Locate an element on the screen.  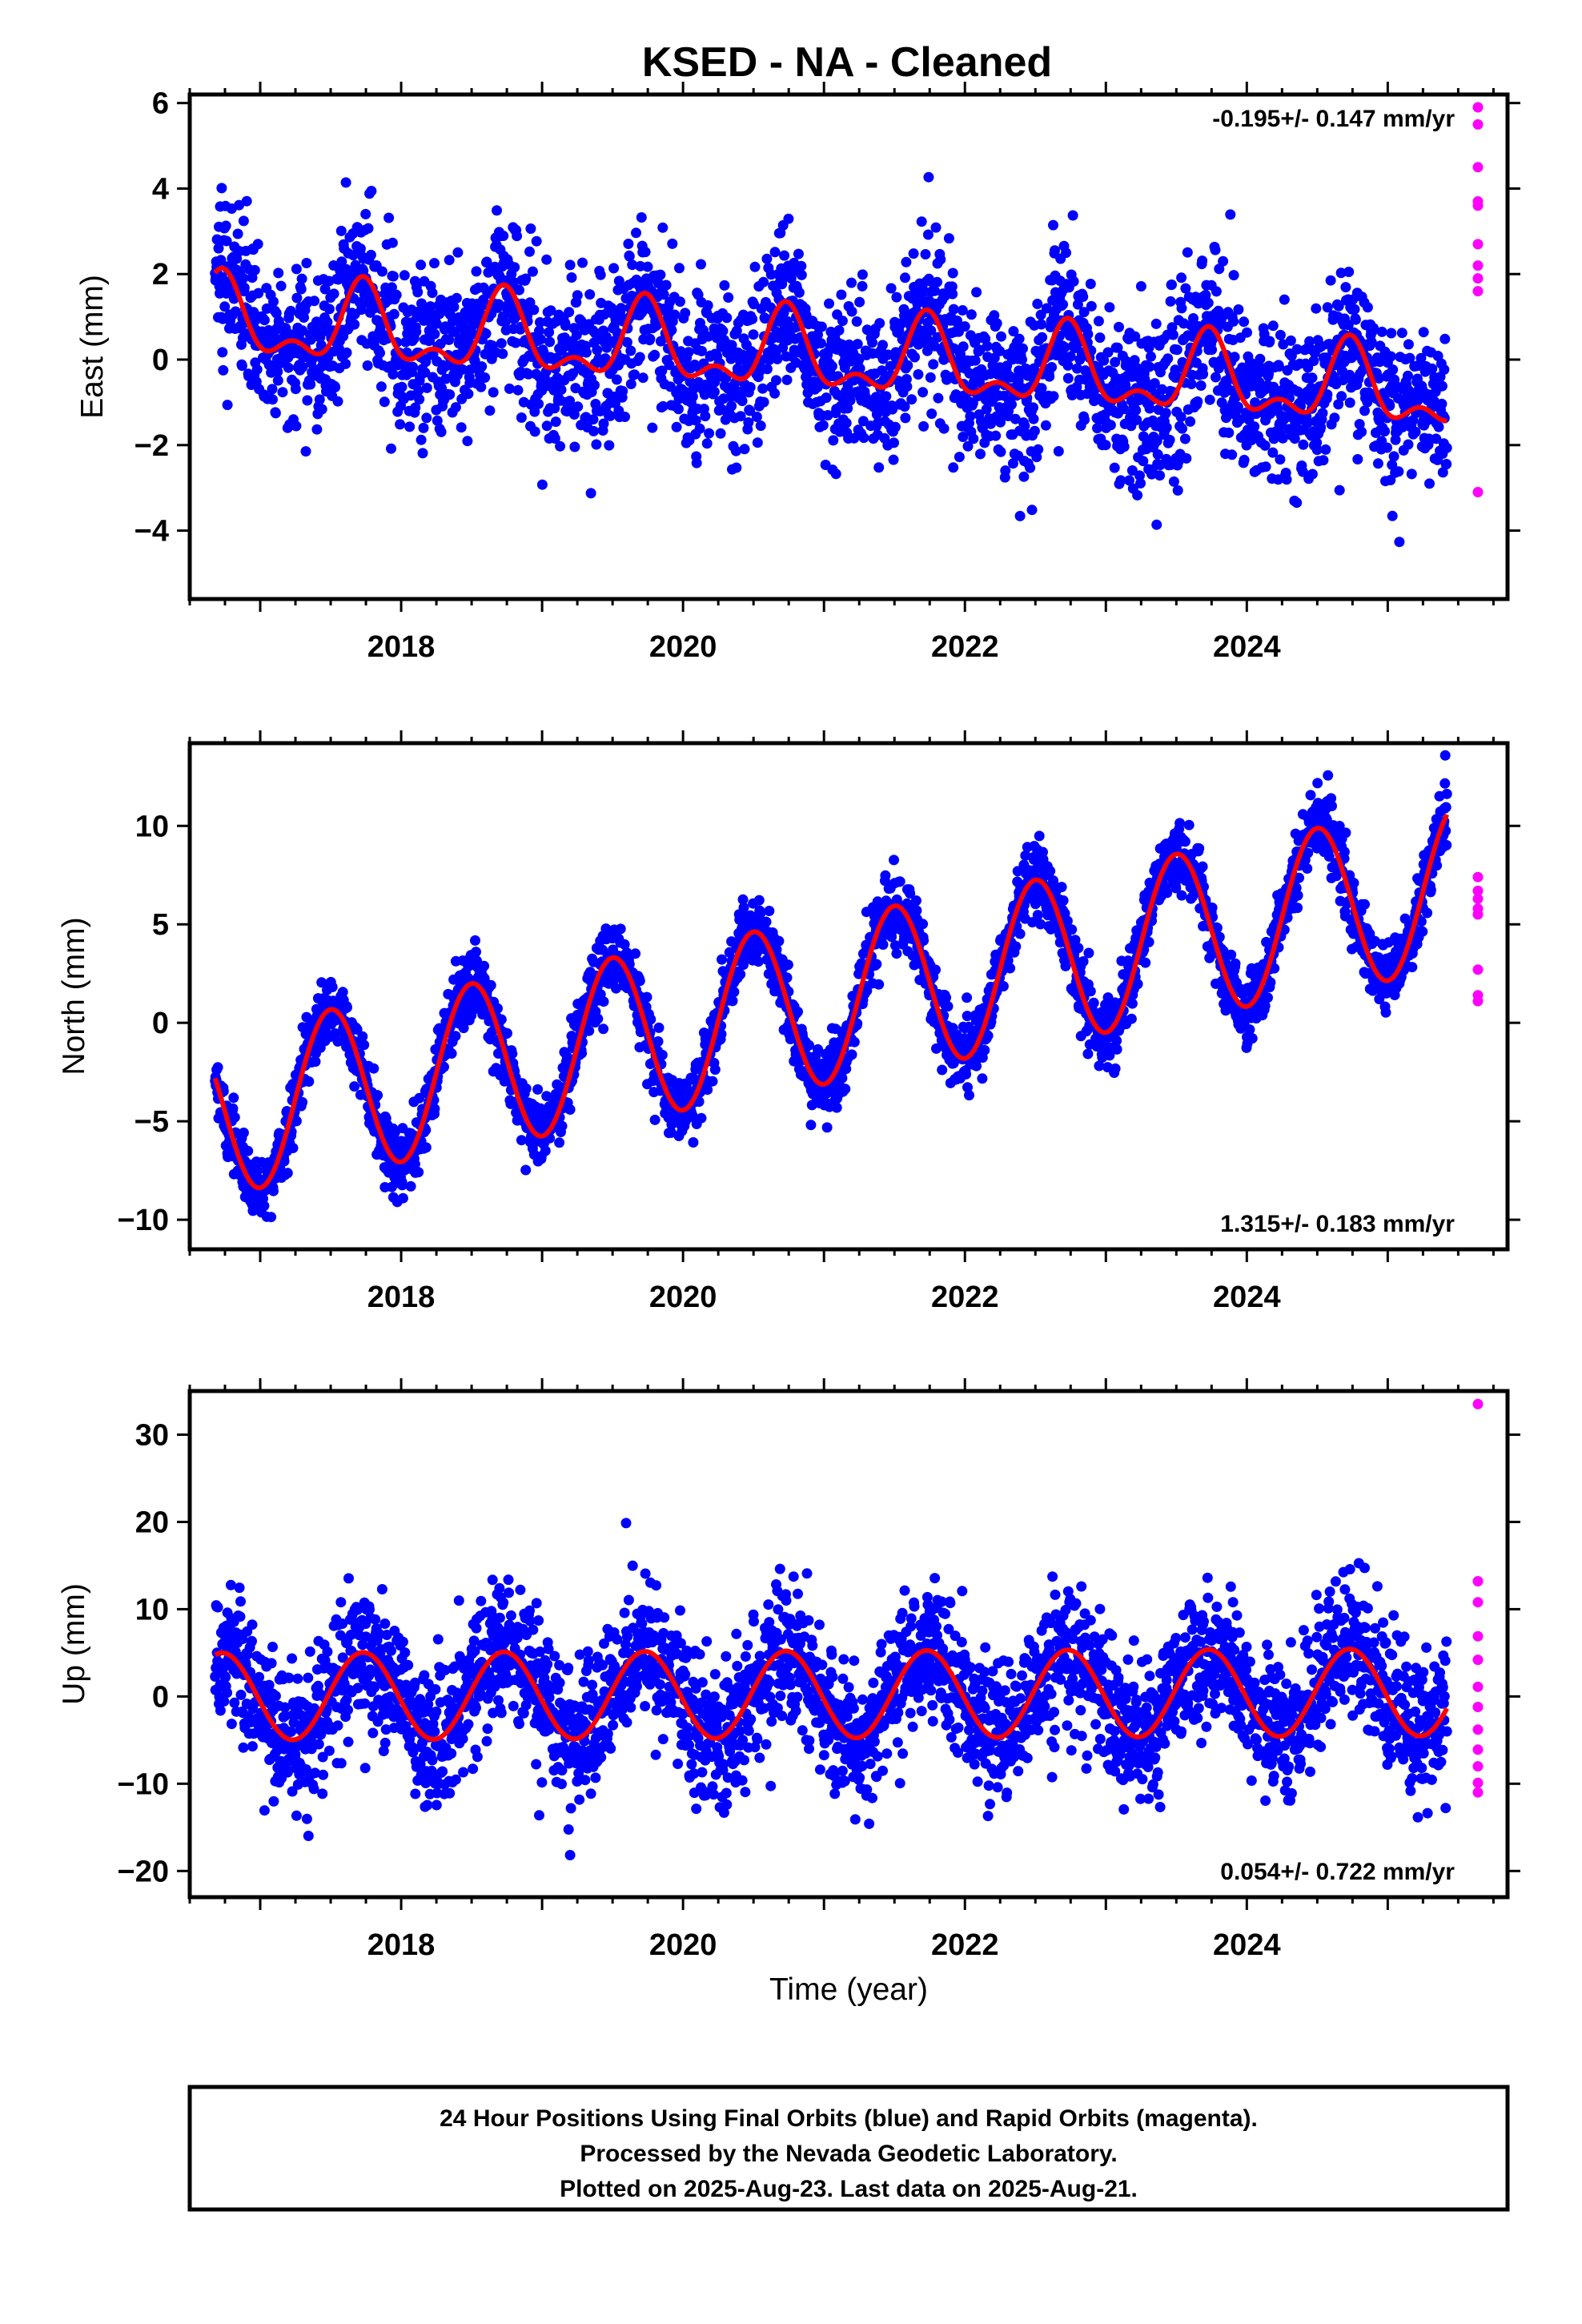
y-tick-label: −2 is located at coordinates (152, 446).